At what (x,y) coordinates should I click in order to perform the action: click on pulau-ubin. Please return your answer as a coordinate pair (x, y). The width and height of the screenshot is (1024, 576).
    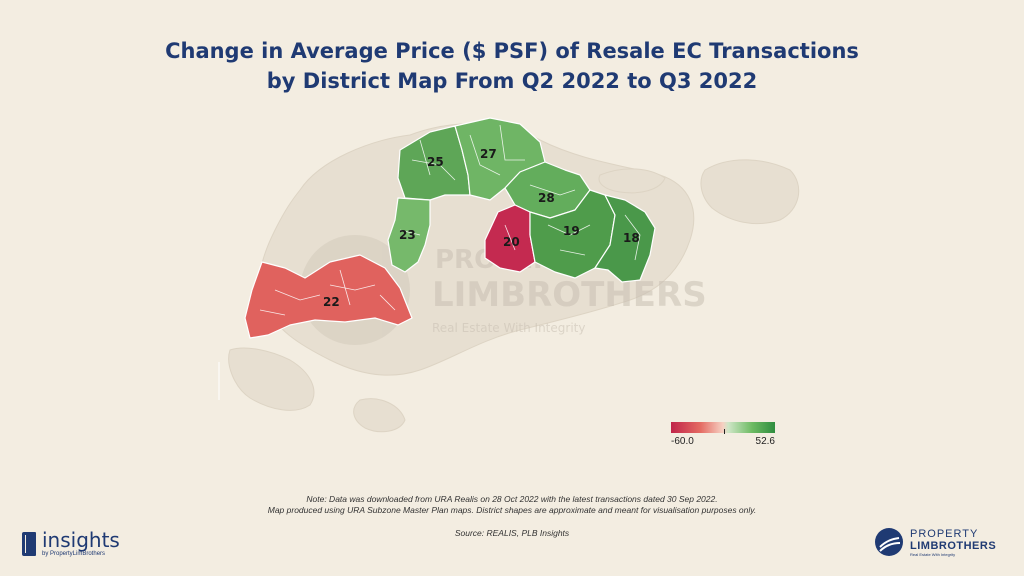
    Looking at the image, I should click on (632, 181).